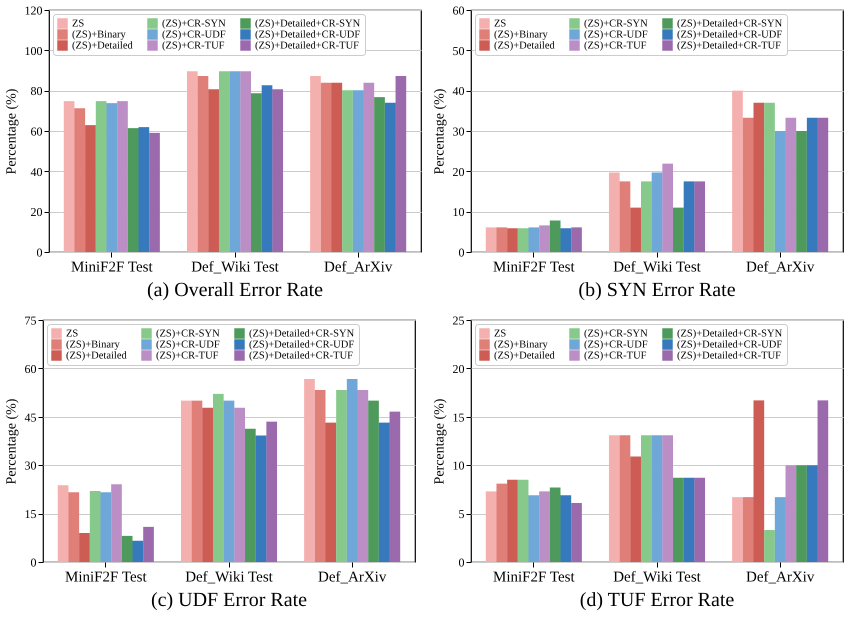 The height and width of the screenshot is (621, 856). I want to click on text: (a) Overall Error Rate, so click(235, 290).